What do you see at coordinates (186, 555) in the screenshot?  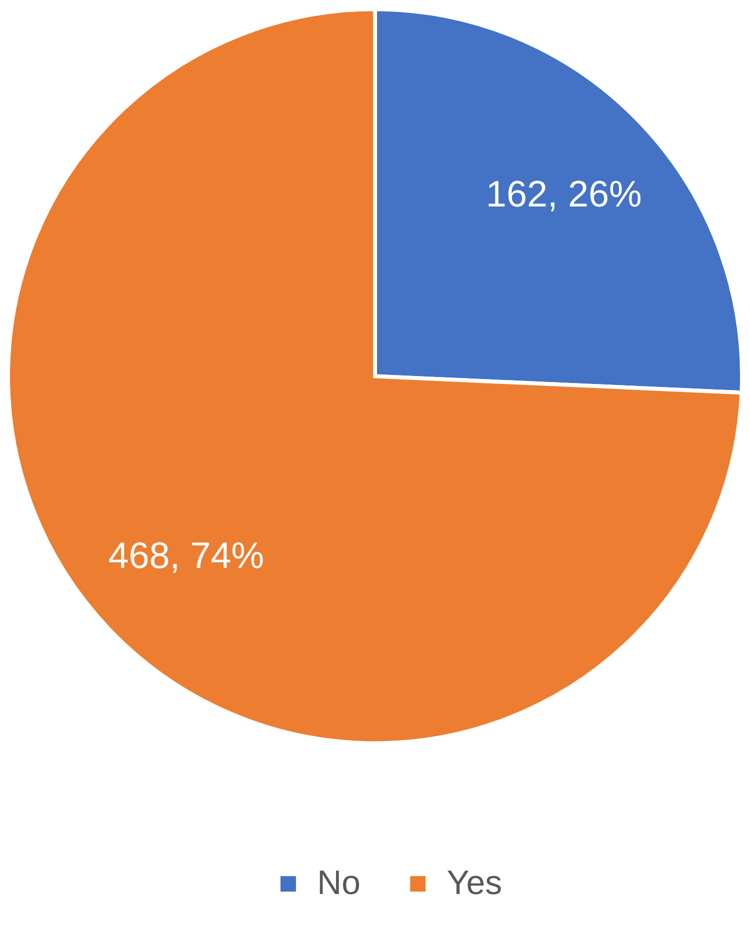 I see `data-label: 468, 74%` at bounding box center [186, 555].